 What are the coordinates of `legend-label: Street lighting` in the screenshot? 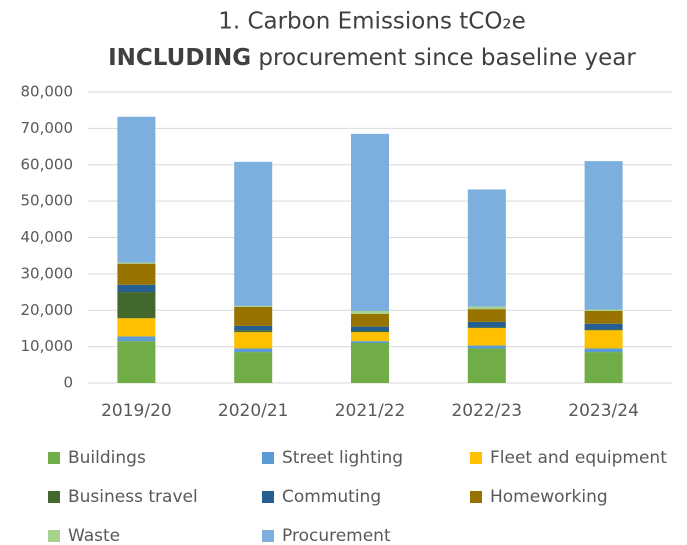 It's located at (342, 458).